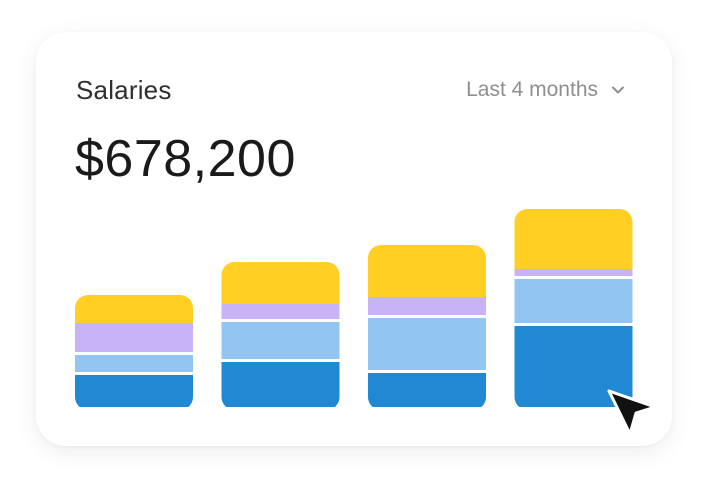  I want to click on salaries-total: $678,200, so click(185, 159).